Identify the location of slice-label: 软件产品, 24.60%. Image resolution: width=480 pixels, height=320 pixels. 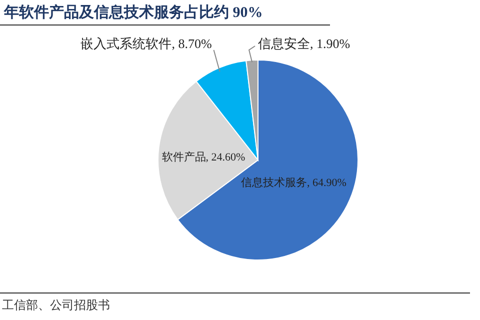
(204, 157).